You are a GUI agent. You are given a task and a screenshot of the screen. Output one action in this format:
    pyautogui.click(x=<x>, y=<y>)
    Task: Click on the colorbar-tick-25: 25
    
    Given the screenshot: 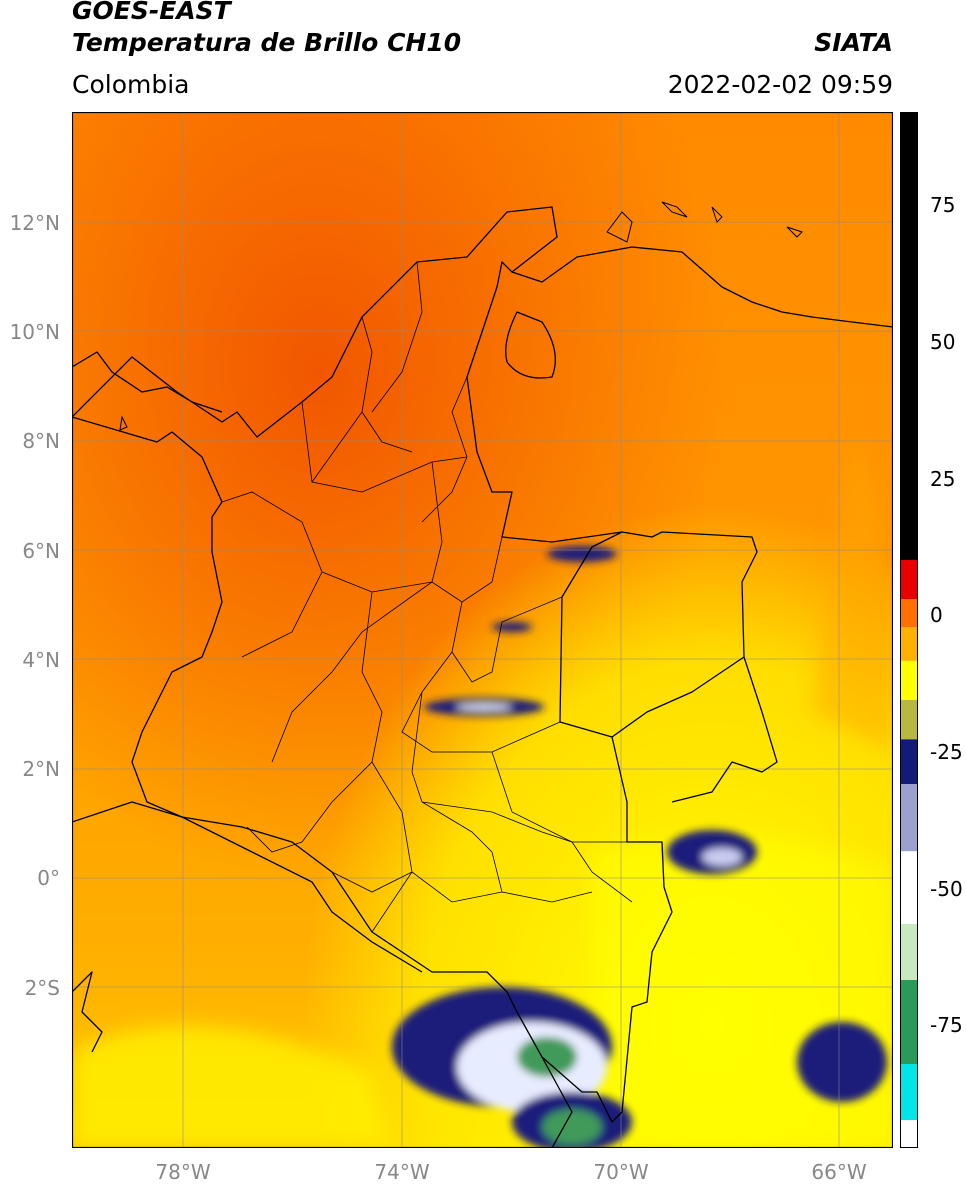 What is the action you would take?
    pyautogui.click(x=943, y=479)
    